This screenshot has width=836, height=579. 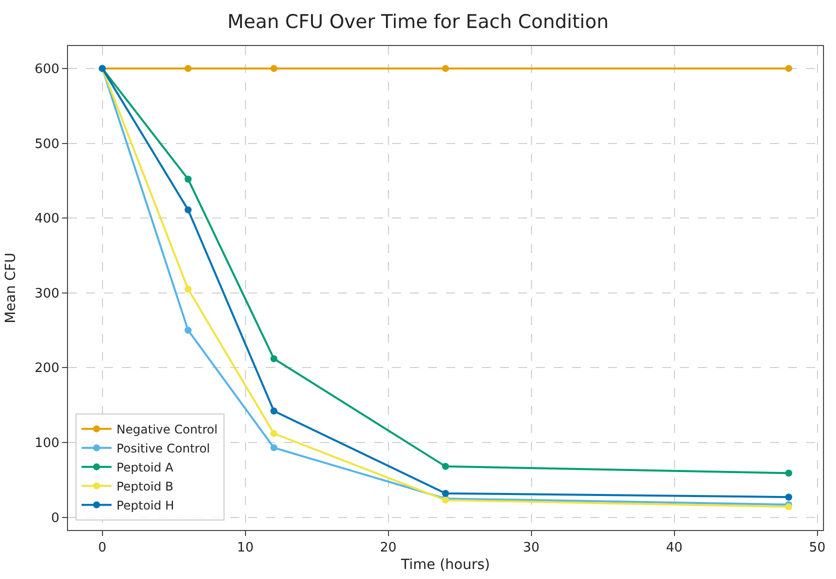 What do you see at coordinates (55, 518) in the screenshot?
I see `y-tick-label: 0` at bounding box center [55, 518].